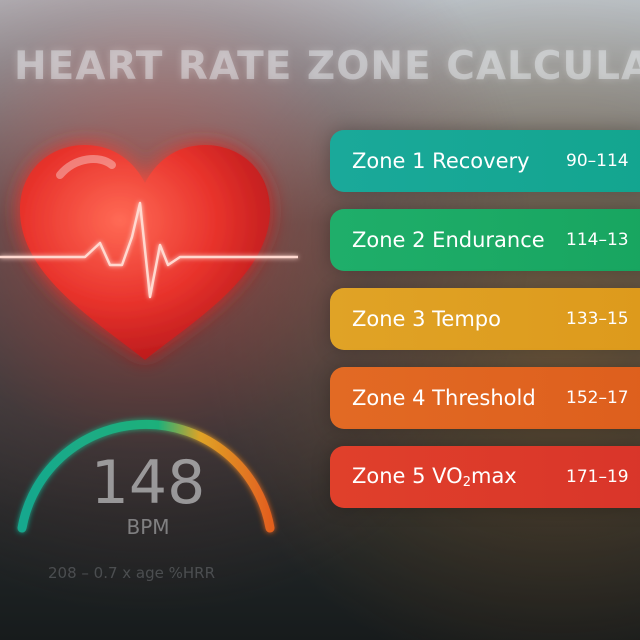 This screenshot has width=640, height=640. What do you see at coordinates (132, 573) in the screenshot?
I see `formula-text: 208 – 0.7 x age %HRR` at bounding box center [132, 573].